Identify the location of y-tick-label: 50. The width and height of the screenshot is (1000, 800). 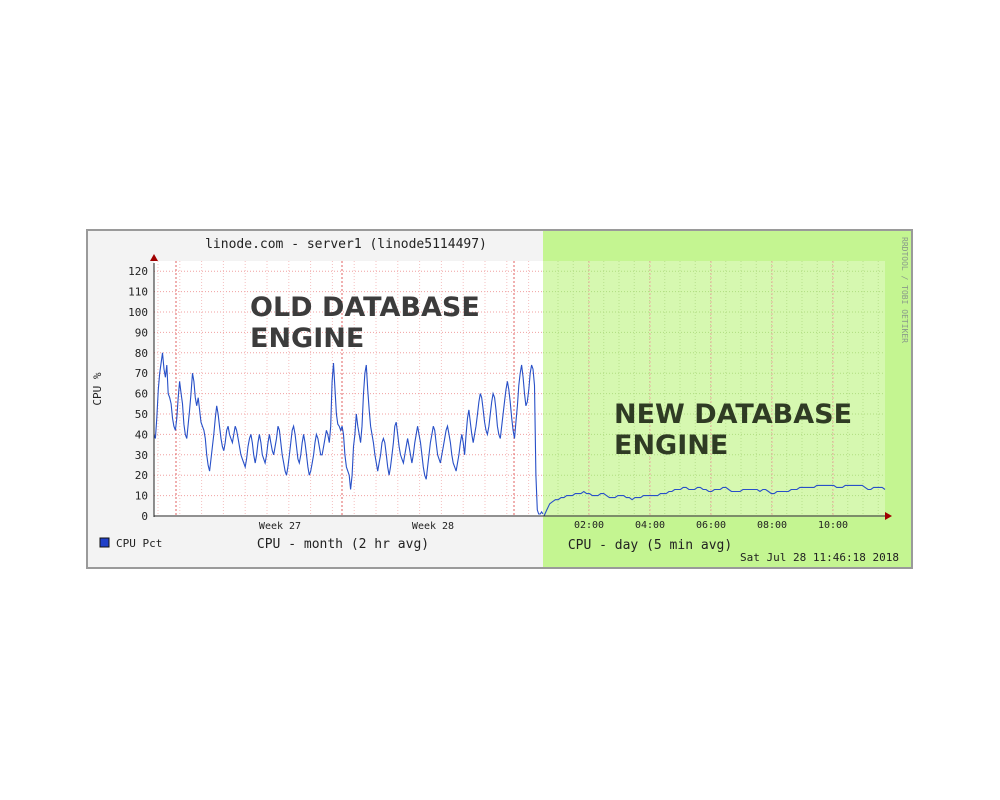
(141, 414).